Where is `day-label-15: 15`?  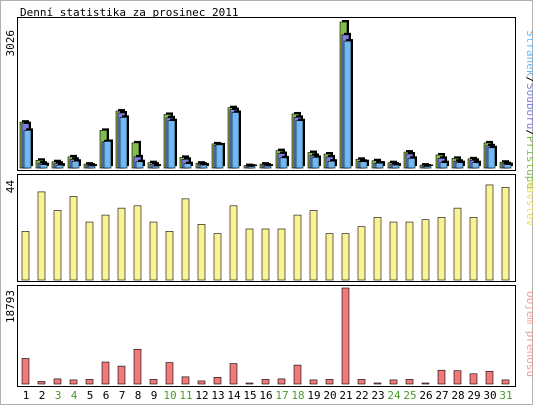 day-label-15: 15 is located at coordinates (249, 395).